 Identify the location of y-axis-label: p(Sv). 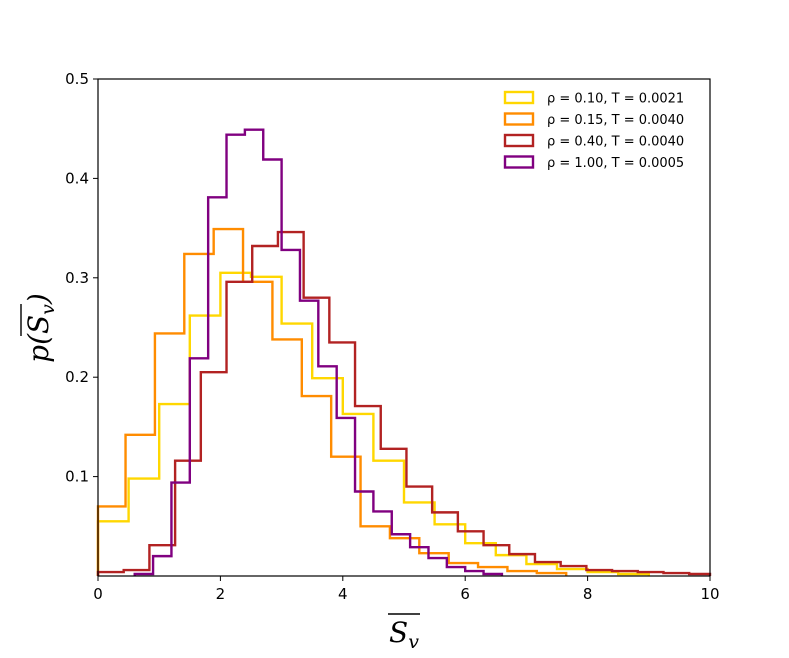
(39, 328).